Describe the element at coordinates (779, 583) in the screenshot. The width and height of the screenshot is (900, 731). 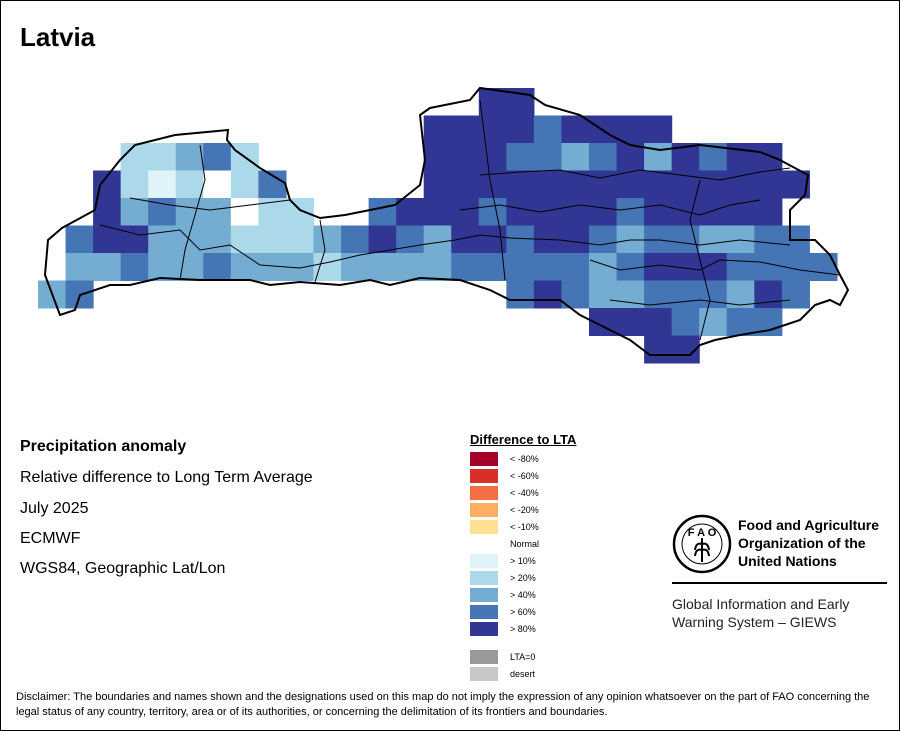
I see `divider` at that location.